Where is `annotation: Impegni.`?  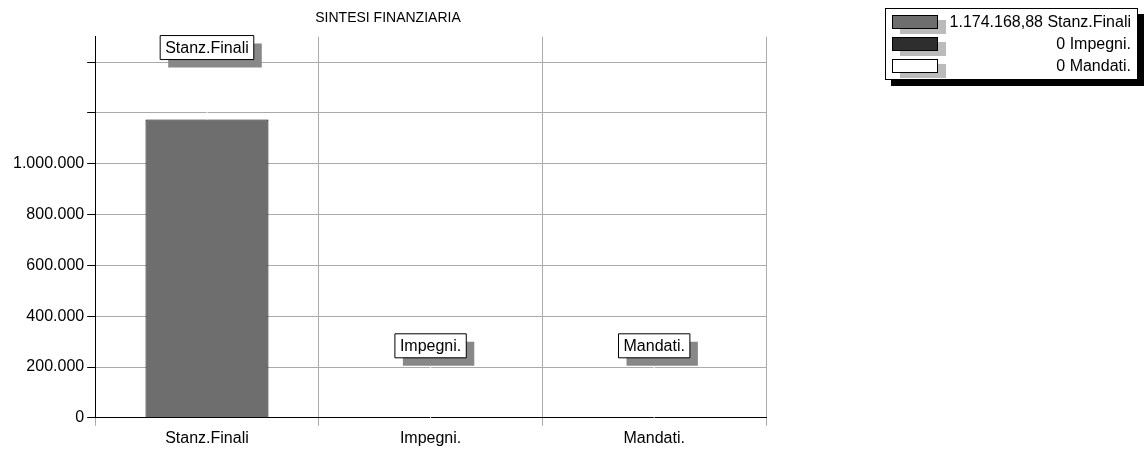 annotation: Impegni. is located at coordinates (430, 346).